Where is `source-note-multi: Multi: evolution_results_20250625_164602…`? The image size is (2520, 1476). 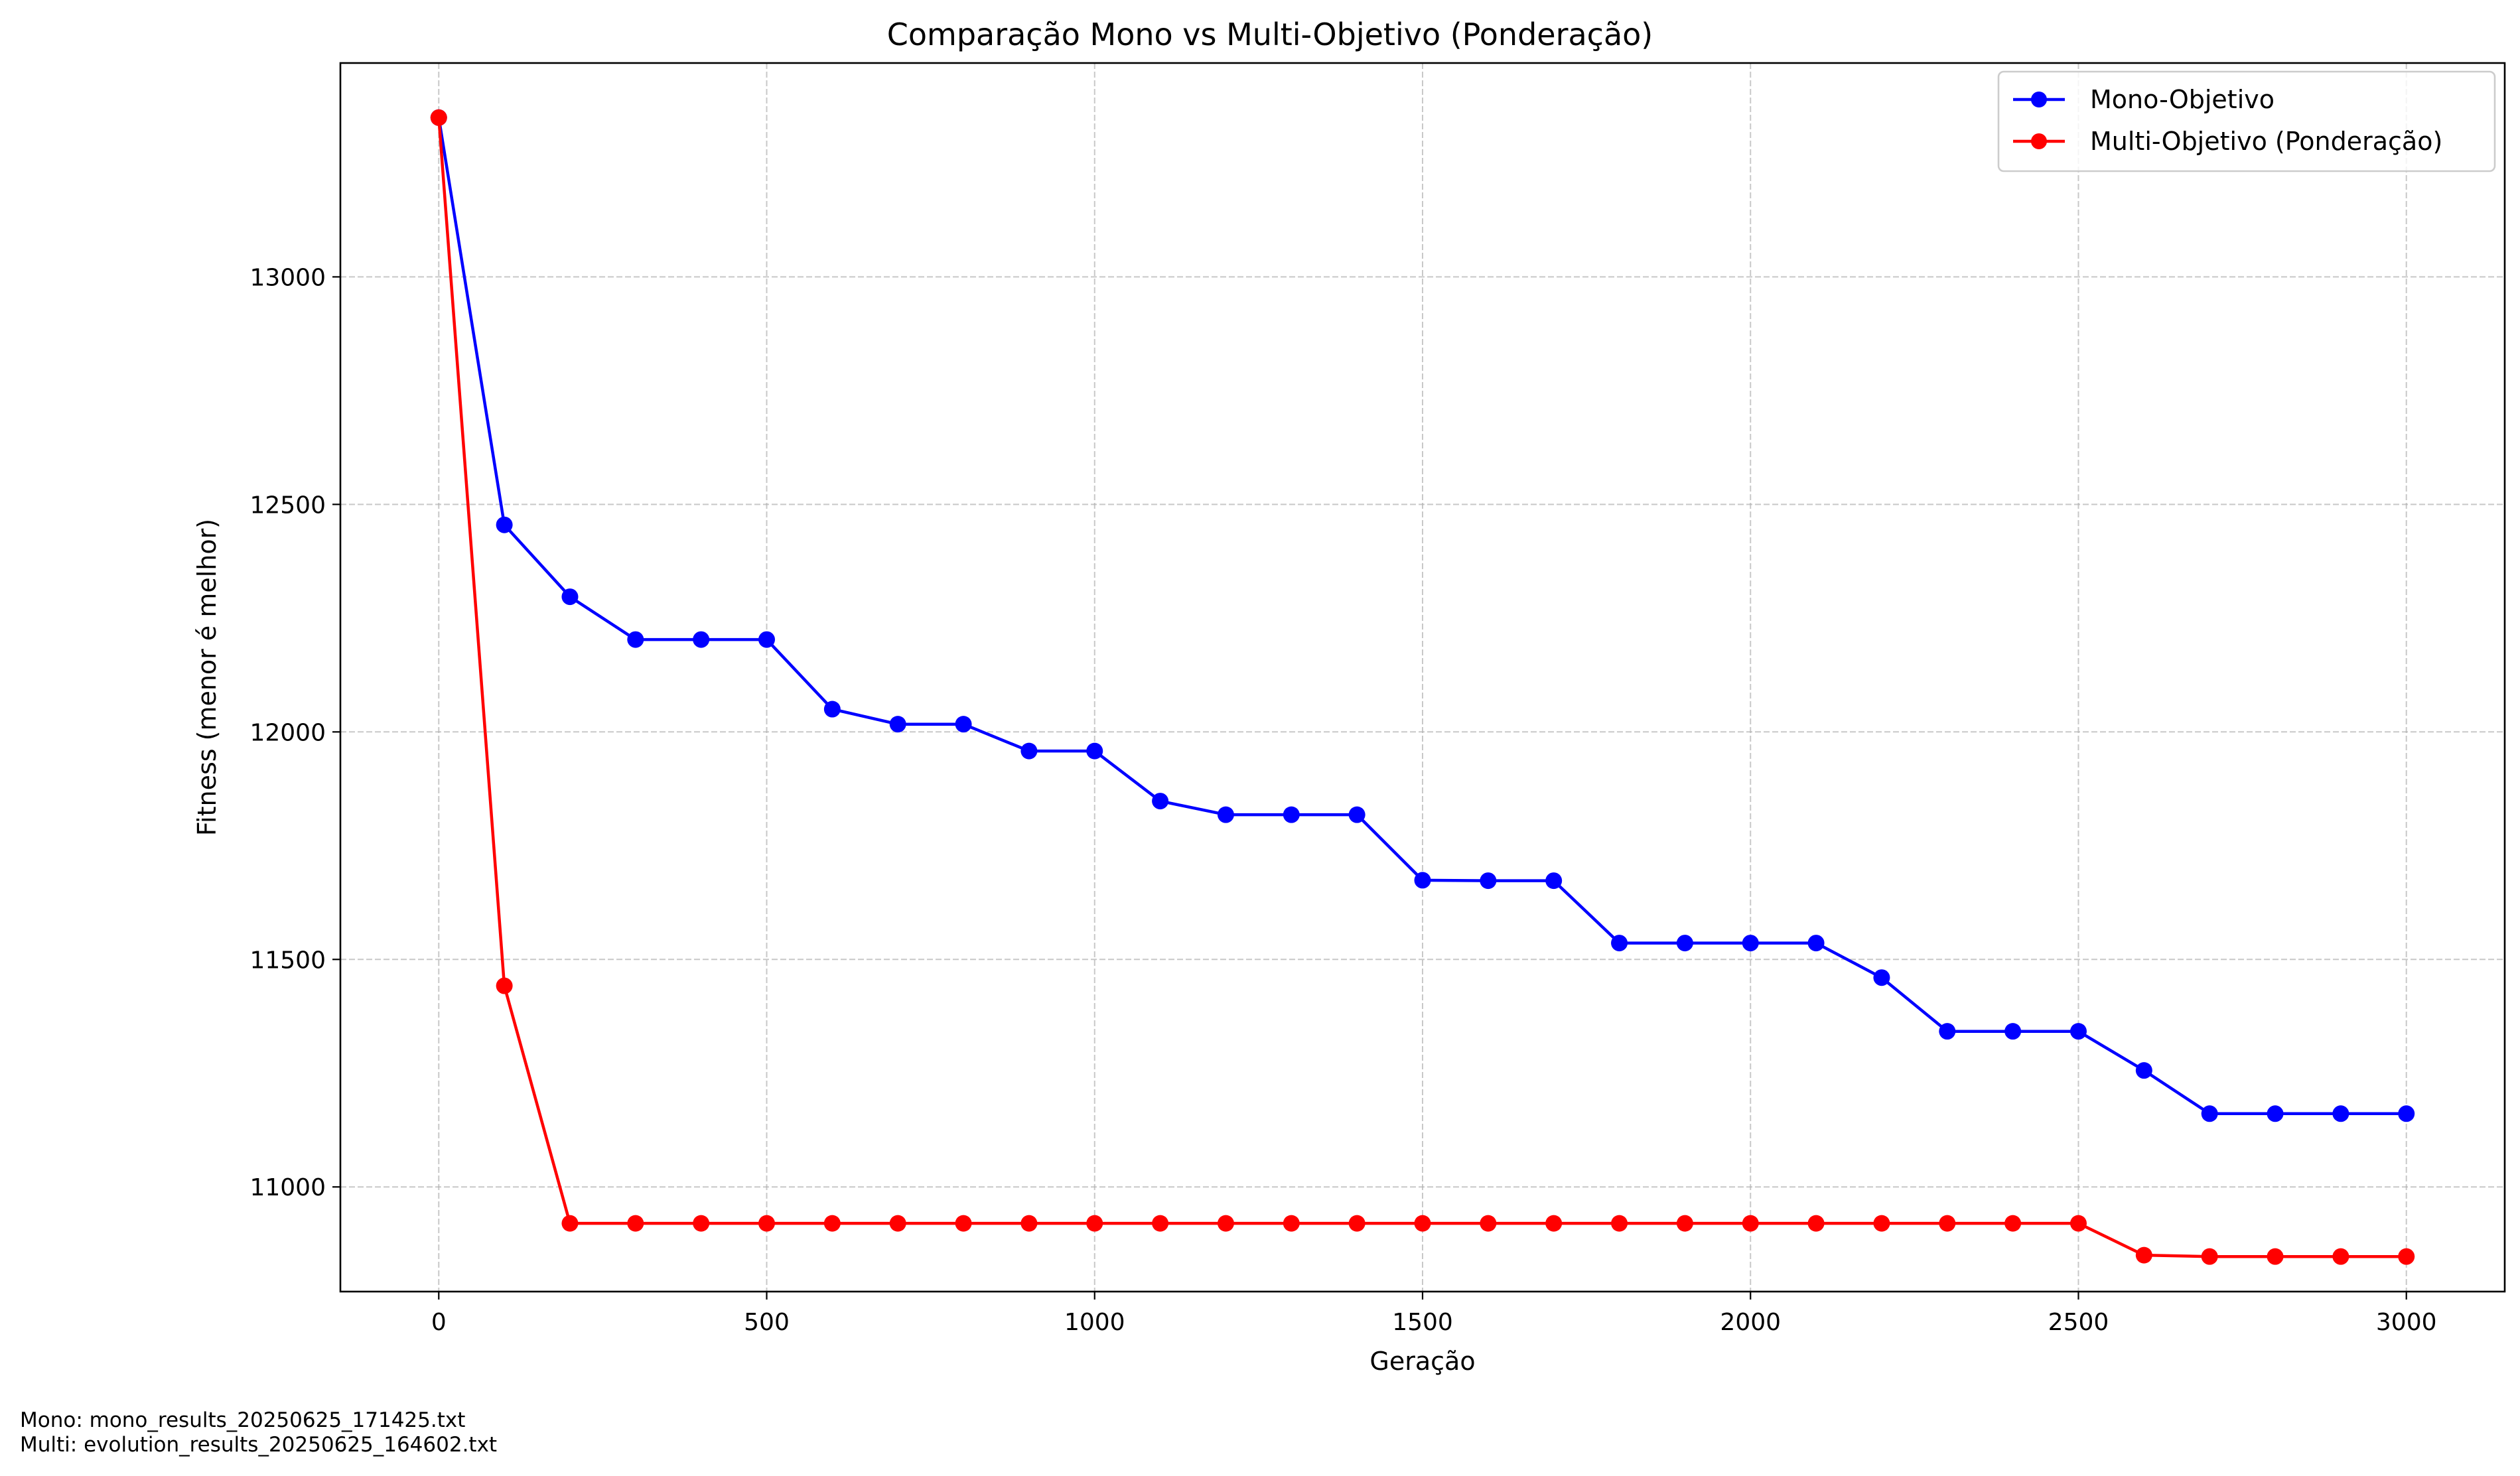 source-note-multi: Multi: evolution_results_20250625_164602… is located at coordinates (258, 1445).